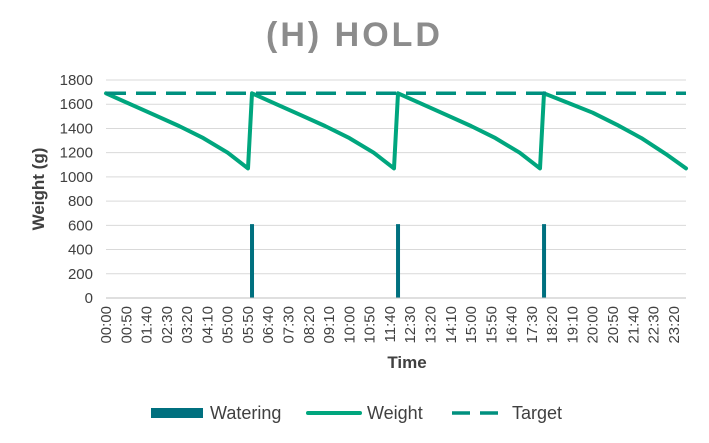 This screenshot has height=443, width=709. What do you see at coordinates (268, 325) in the screenshot?
I see `x-tick-label: 06:40` at bounding box center [268, 325].